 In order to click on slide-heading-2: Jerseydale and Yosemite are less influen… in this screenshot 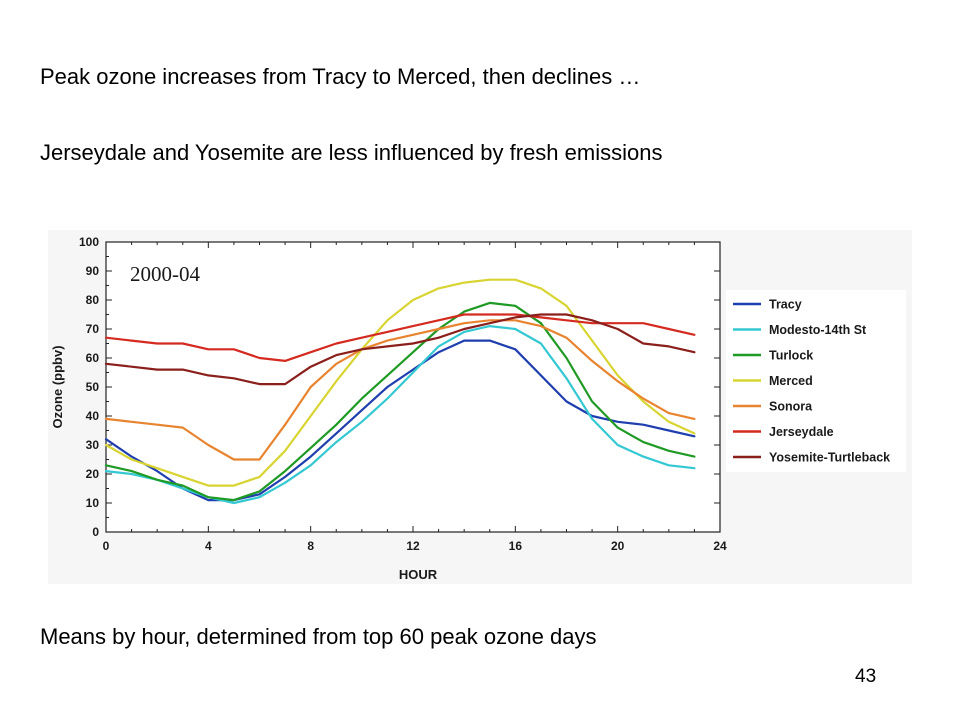, I will do `click(351, 152)`.